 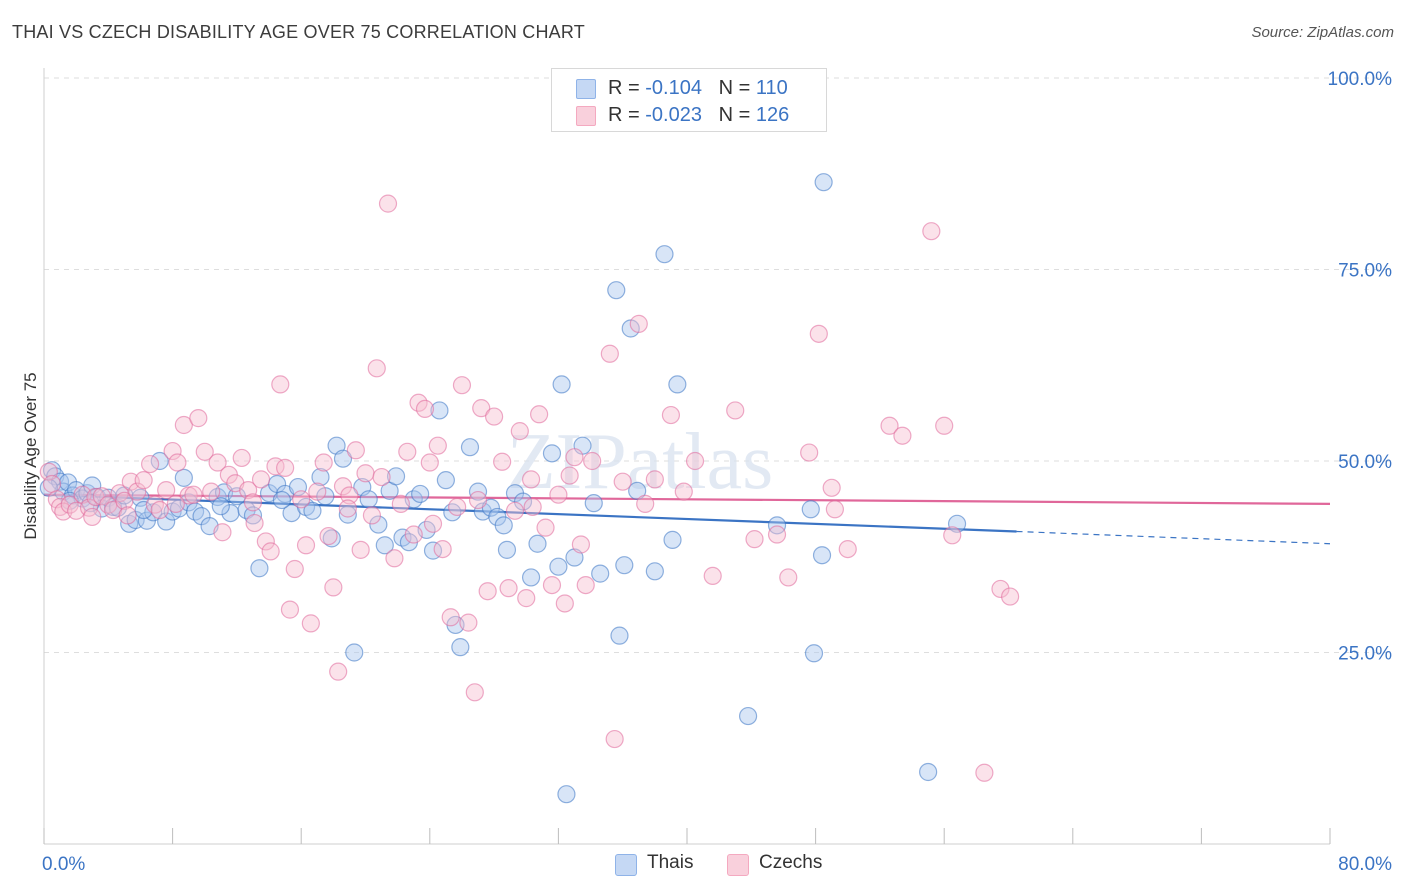 I want to click on y-tick-label-100: 100.0%, so click(x=1360, y=79).